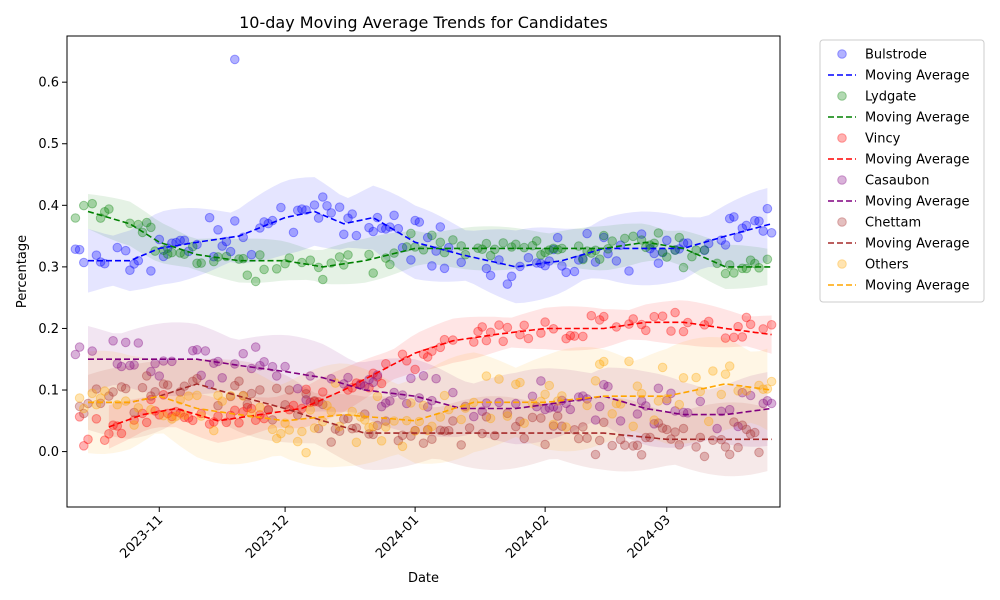 The width and height of the screenshot is (1000, 600). What do you see at coordinates (48, 206) in the screenshot?
I see `y-tick-label: 0.4` at bounding box center [48, 206].